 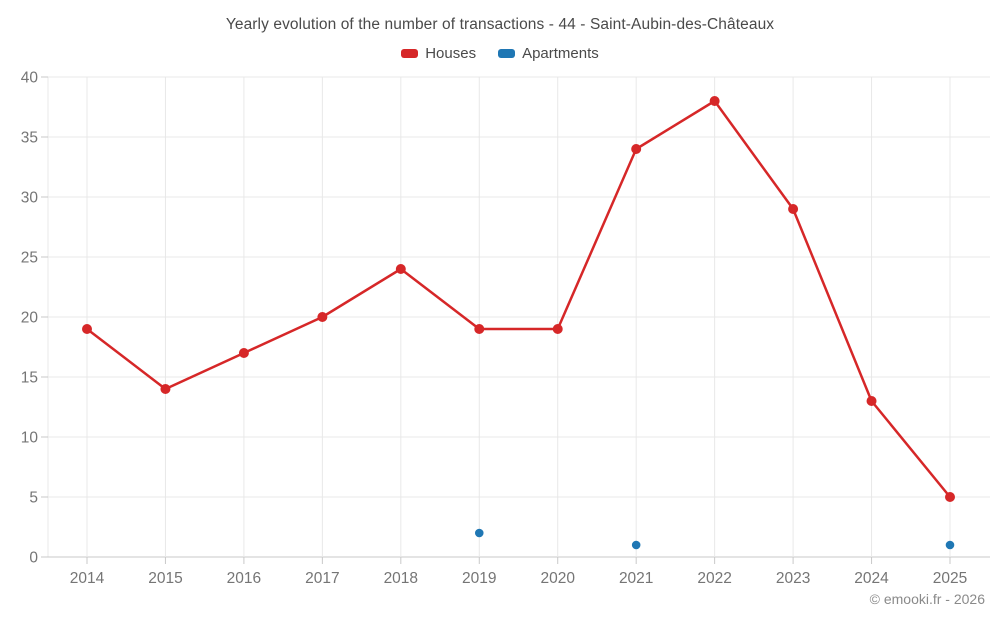 What do you see at coordinates (30, 78) in the screenshot?
I see `y-tick-label: 40` at bounding box center [30, 78].